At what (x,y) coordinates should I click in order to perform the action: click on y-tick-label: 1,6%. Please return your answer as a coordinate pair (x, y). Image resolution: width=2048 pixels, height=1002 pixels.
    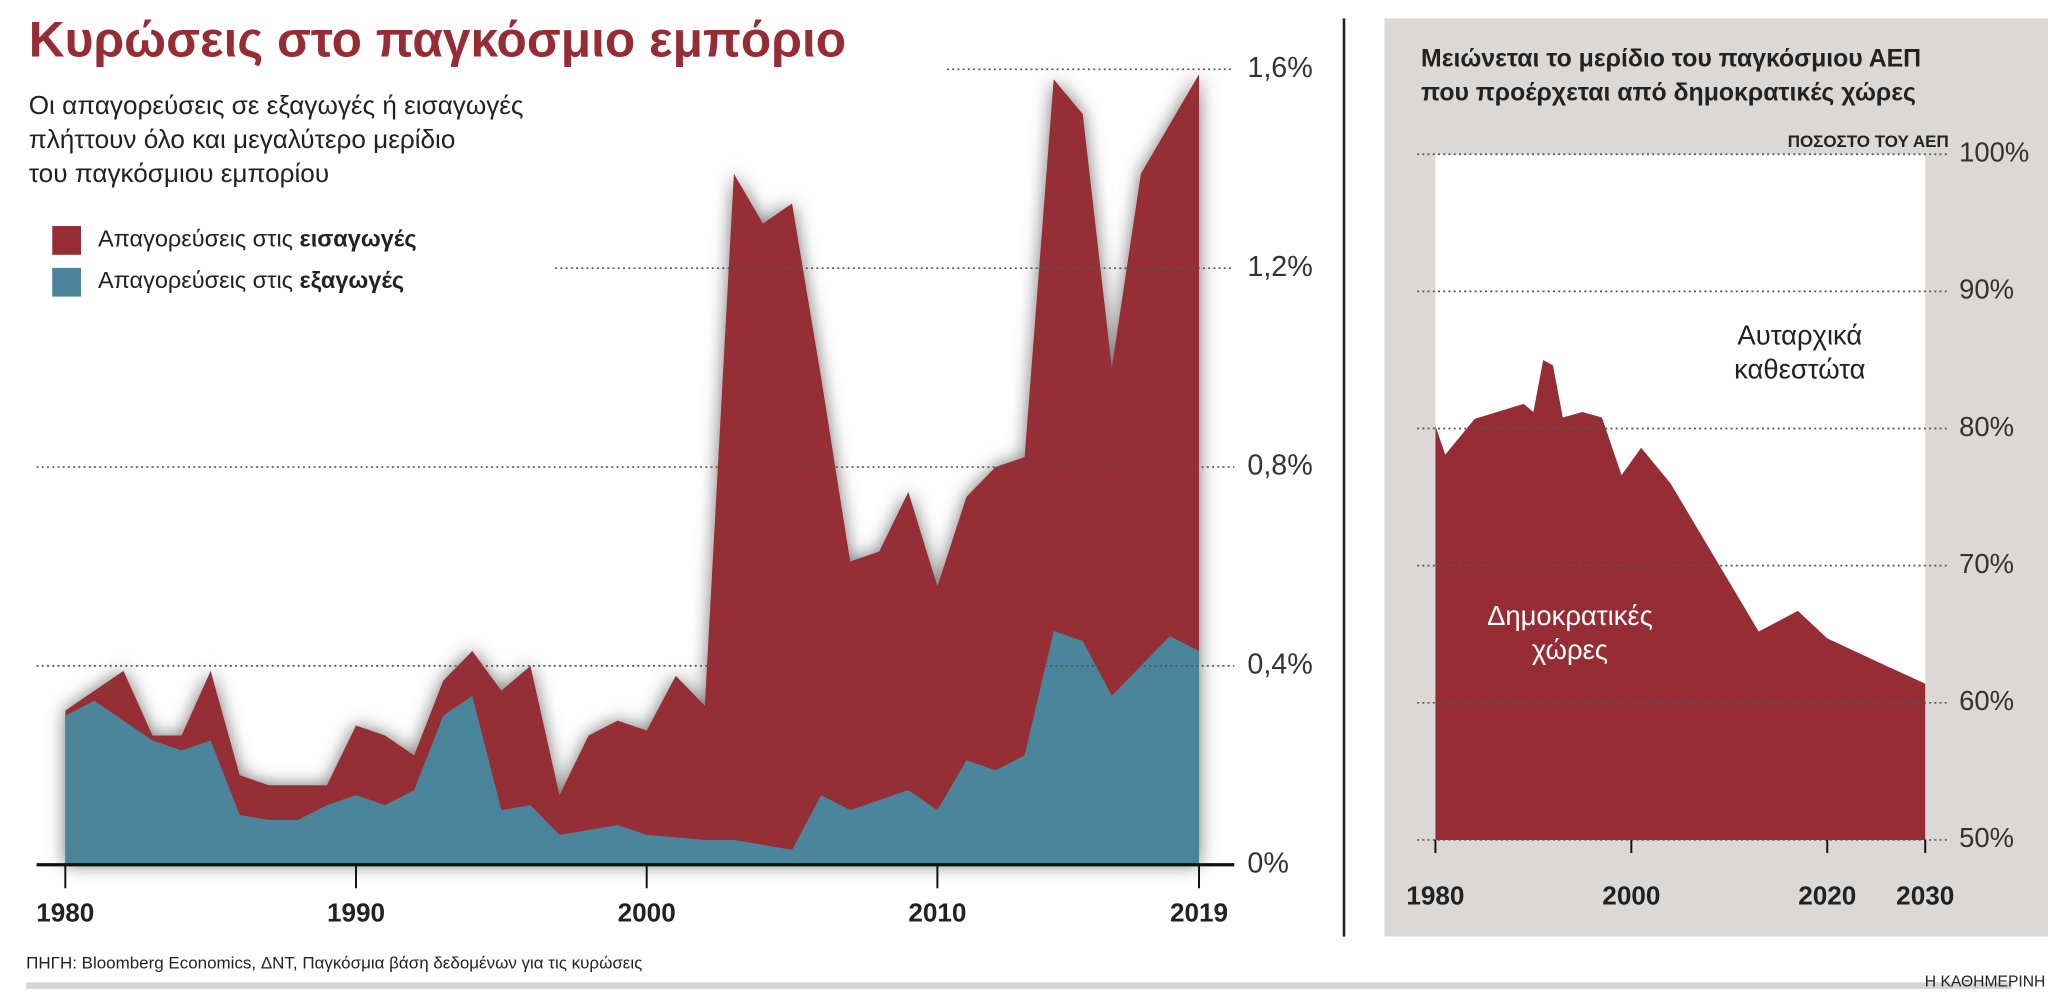
    Looking at the image, I should click on (1279, 68).